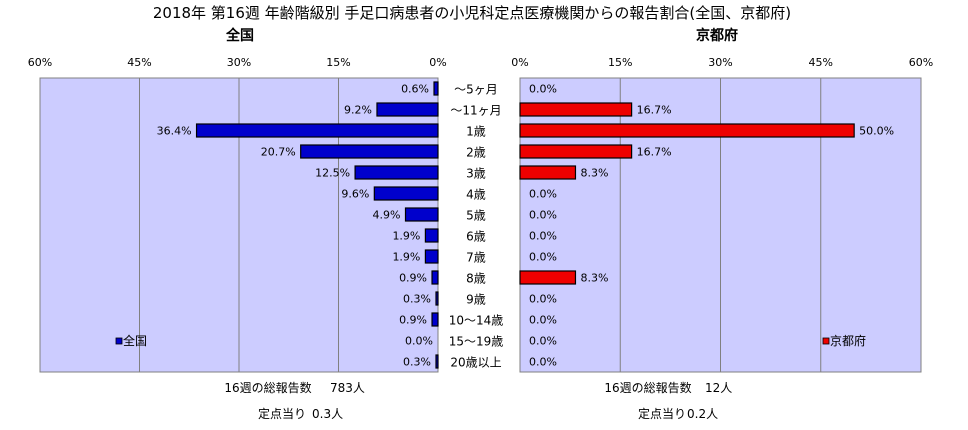 The width and height of the screenshot is (968, 430). What do you see at coordinates (476, 342) in the screenshot?
I see `category-label: 15～19歳` at bounding box center [476, 342].